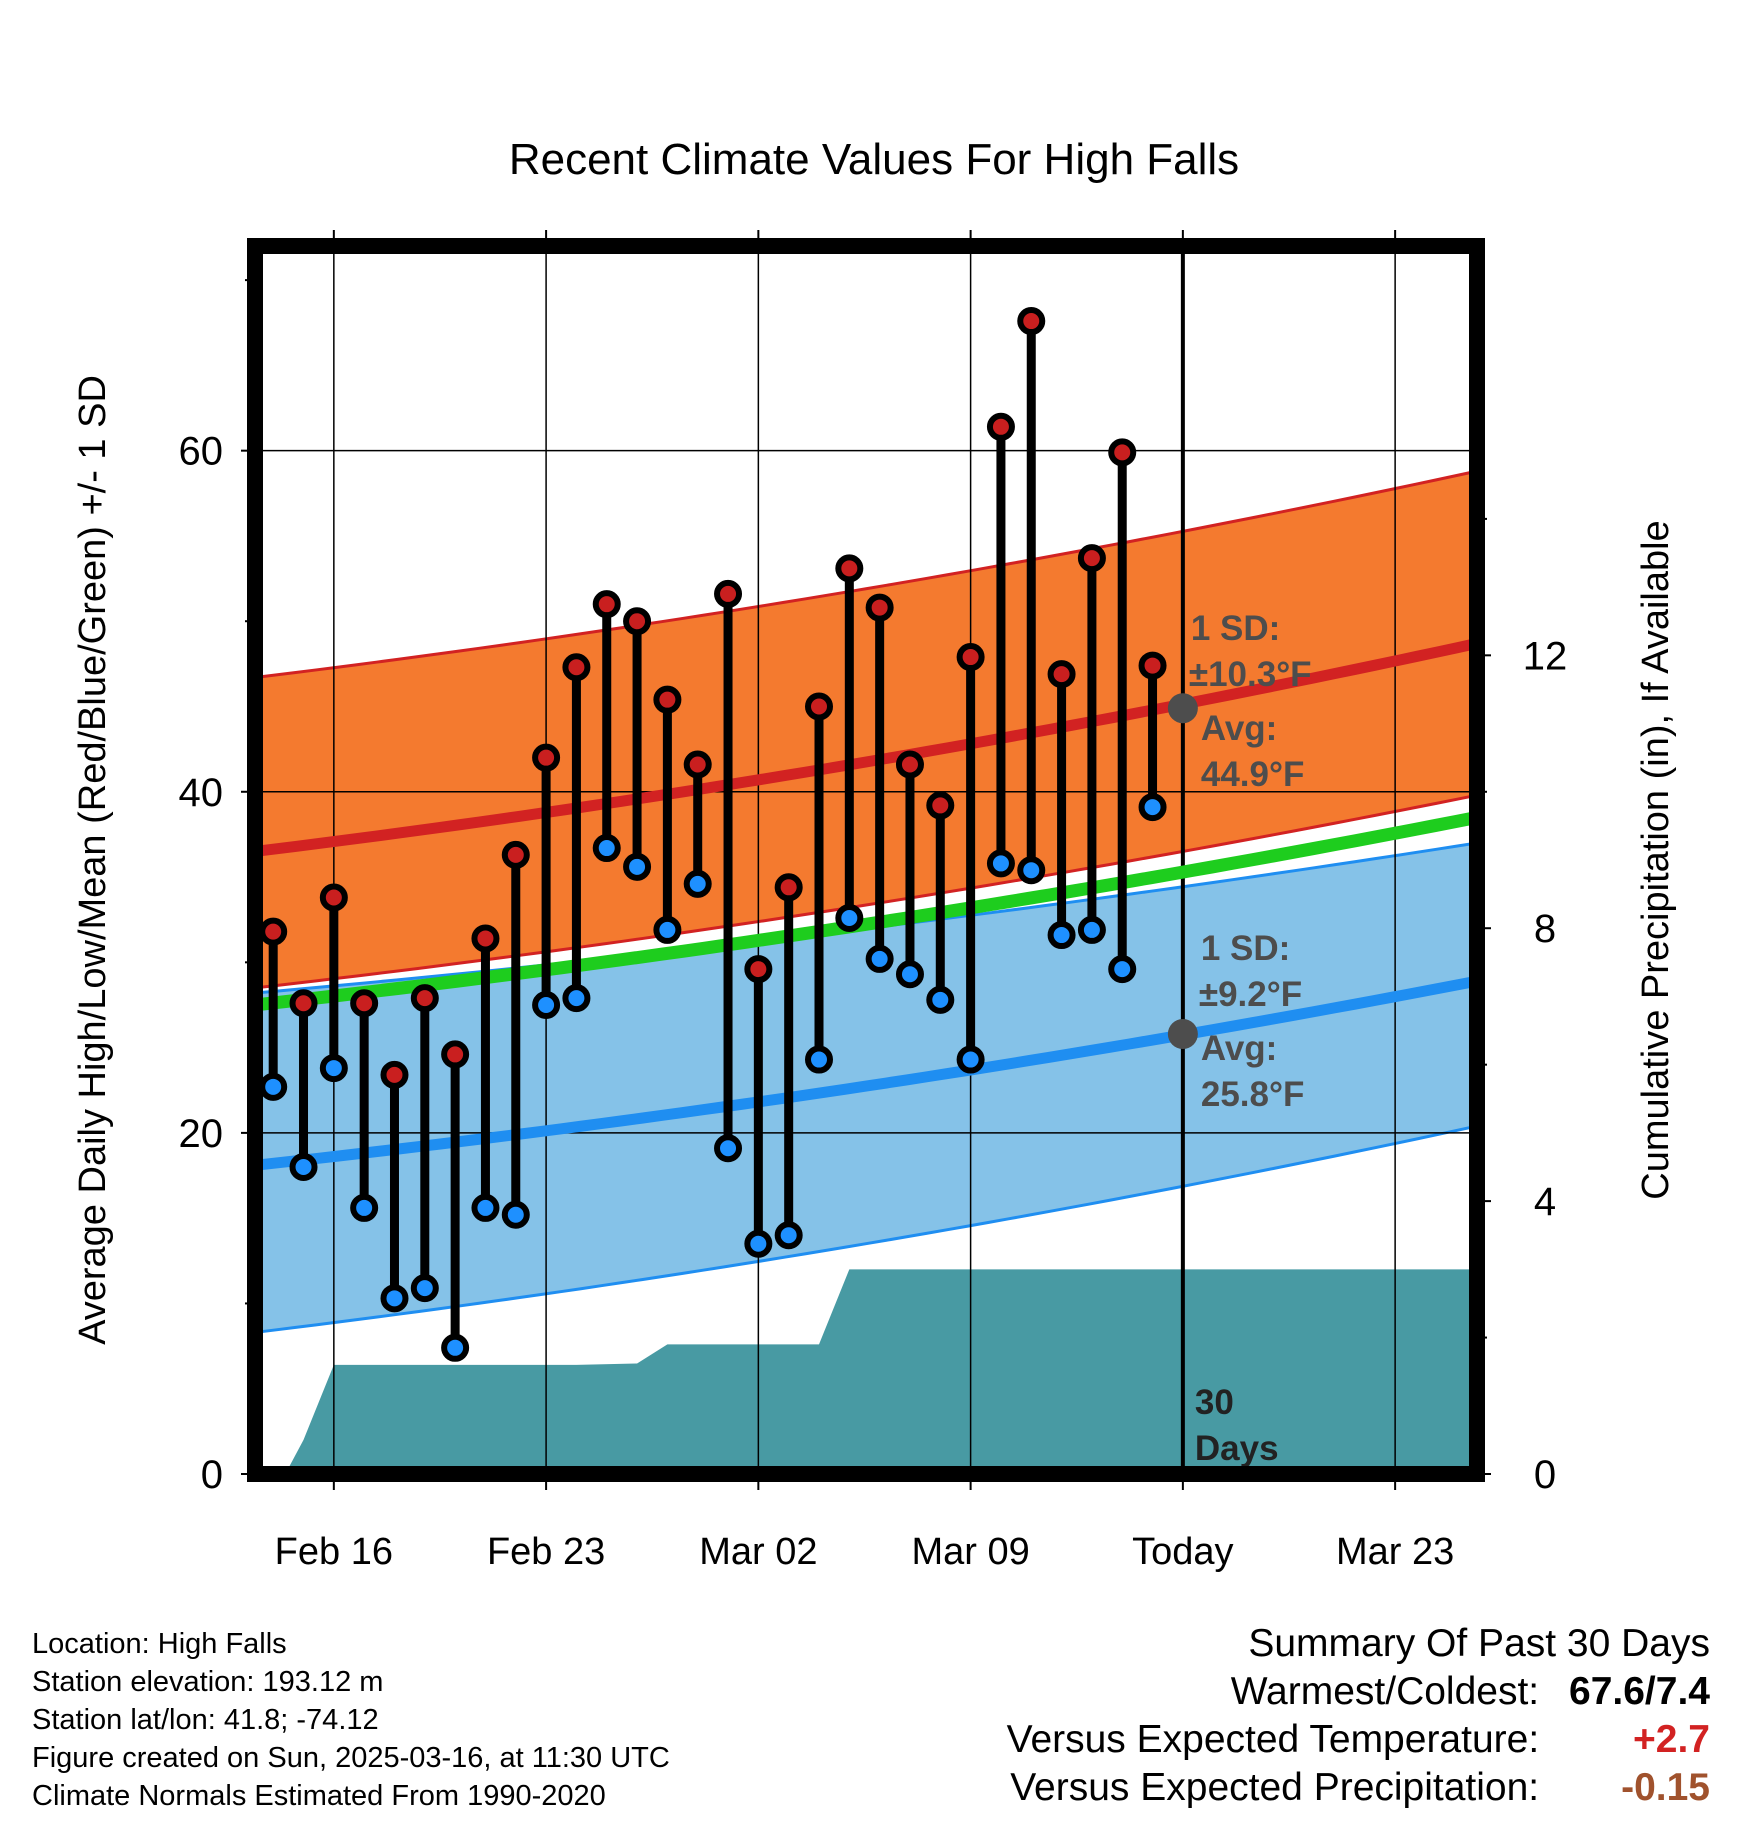 Image resolution: width=1748 pixels, height=1828 pixels. What do you see at coordinates (1545, 929) in the screenshot?
I see `right-tick-label: 8` at bounding box center [1545, 929].